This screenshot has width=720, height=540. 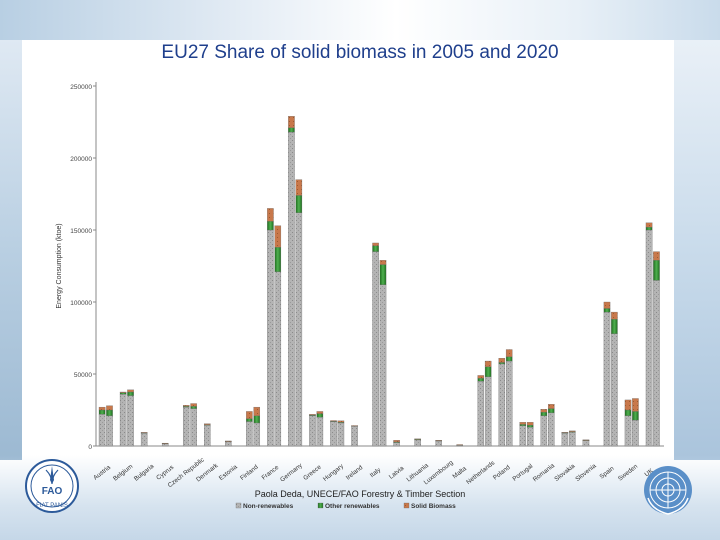 What do you see at coordinates (268, 506) in the screenshot?
I see `legend-label: Non-renewables` at bounding box center [268, 506].